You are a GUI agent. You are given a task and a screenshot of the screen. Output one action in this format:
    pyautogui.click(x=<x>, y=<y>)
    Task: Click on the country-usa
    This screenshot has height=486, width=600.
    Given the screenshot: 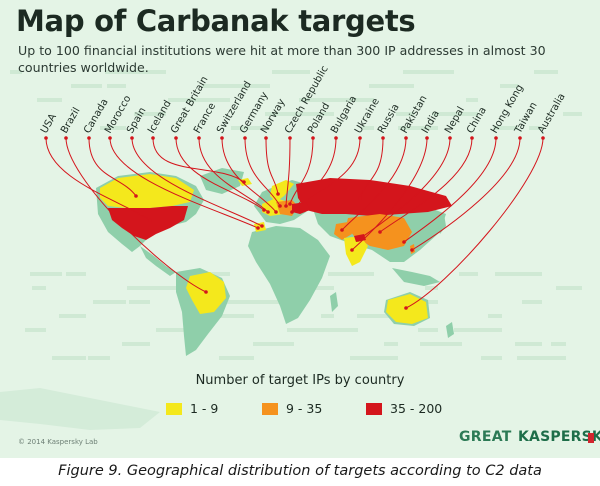 What is the action you would take?
    pyautogui.click(x=148, y=223)
    